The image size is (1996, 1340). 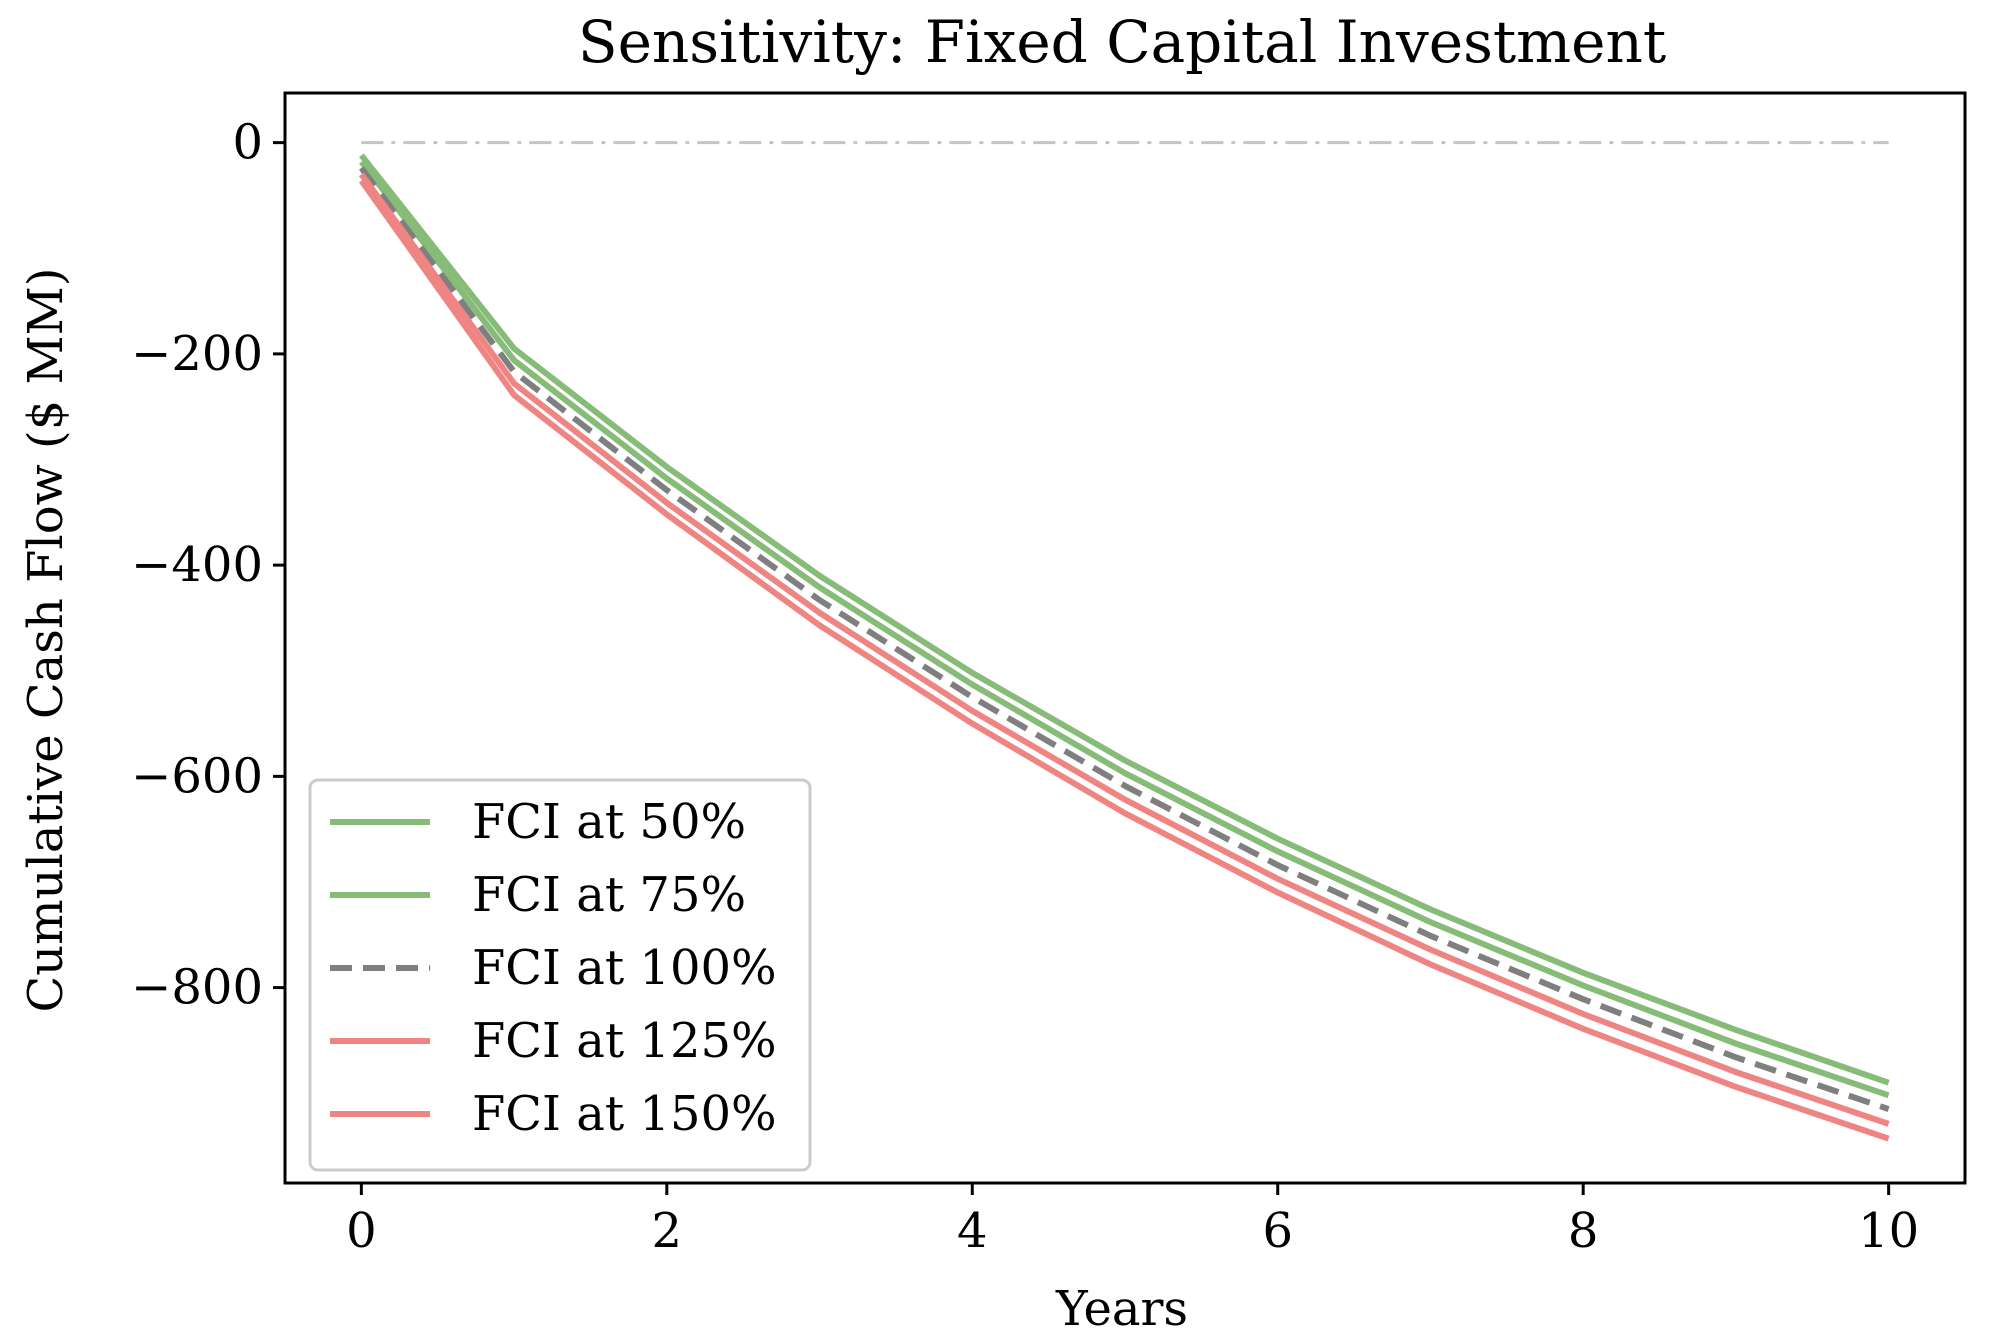 I want to click on x-tick-label: 2, so click(x=667, y=1231).